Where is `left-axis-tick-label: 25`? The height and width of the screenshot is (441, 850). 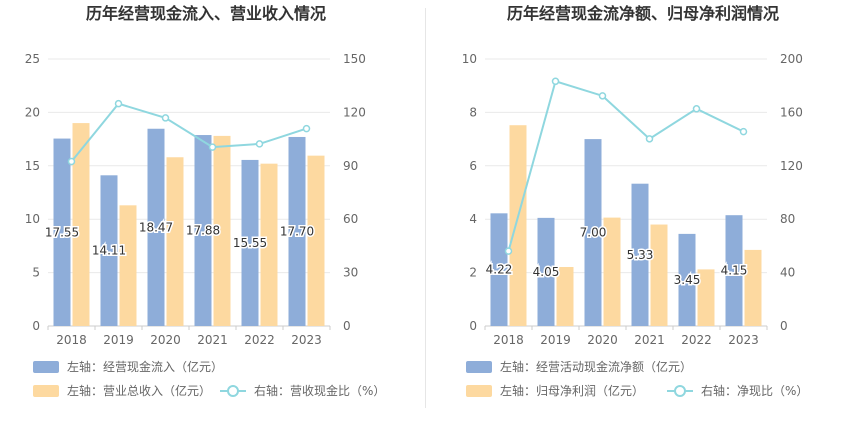
left-axis-tick-label: 25 is located at coordinates (32, 59).